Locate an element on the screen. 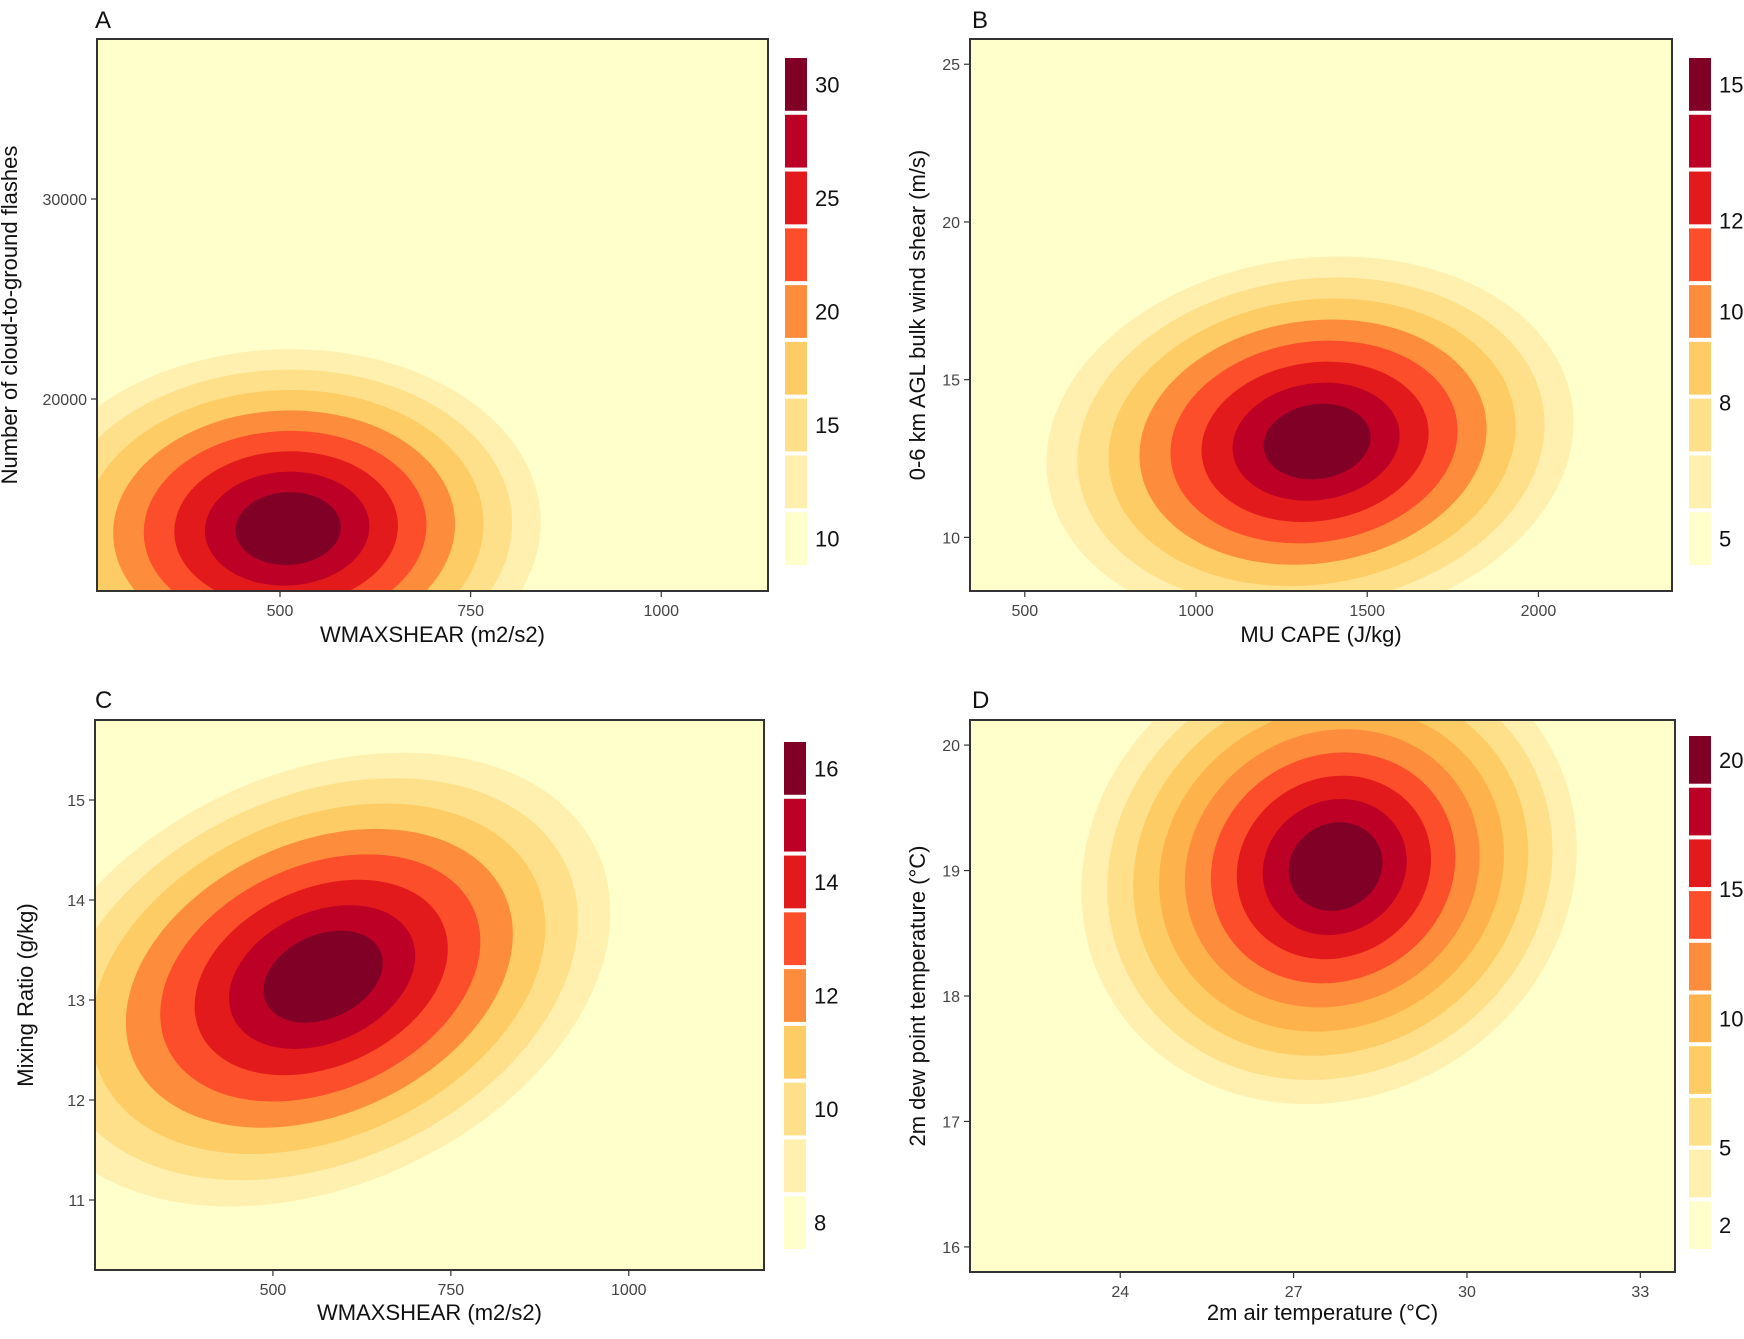  x-axis-title: 2m air temperature (°C) is located at coordinates (1322, 1312).